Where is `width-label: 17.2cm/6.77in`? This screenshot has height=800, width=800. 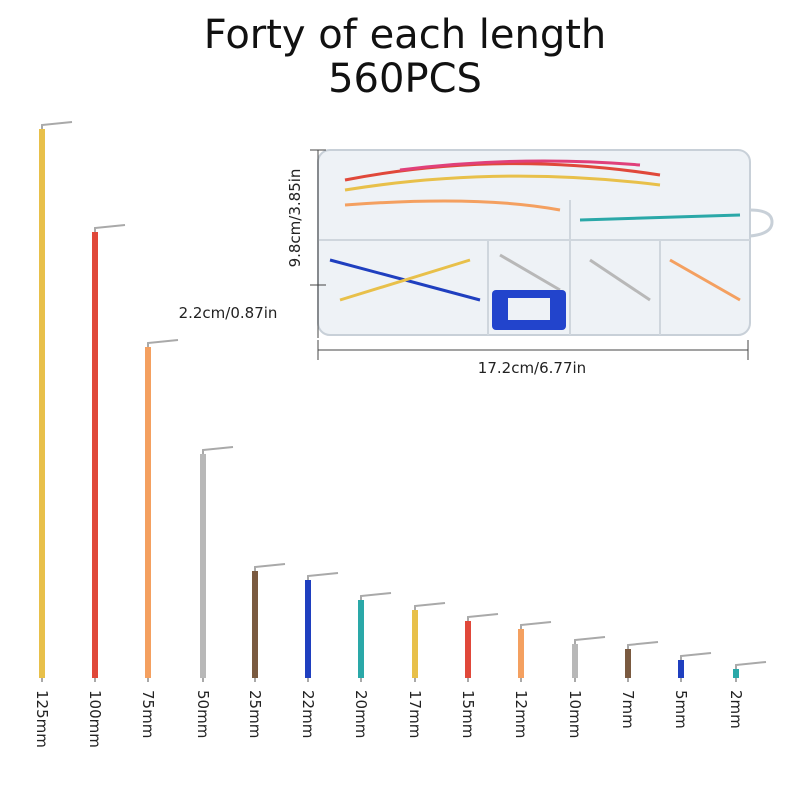
width-label: 17.2cm/6.77in is located at coordinates (532, 368).